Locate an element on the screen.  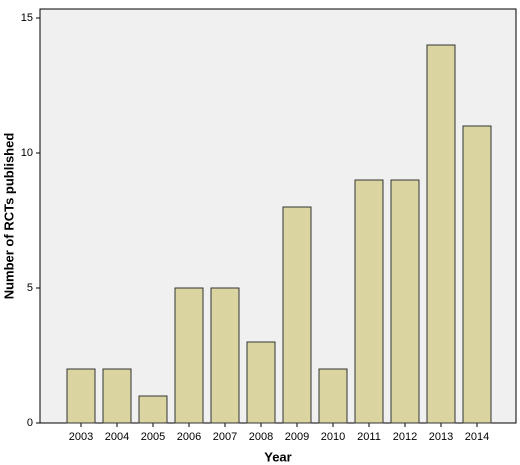
y-tick-label: 0 is located at coordinates (30, 423).